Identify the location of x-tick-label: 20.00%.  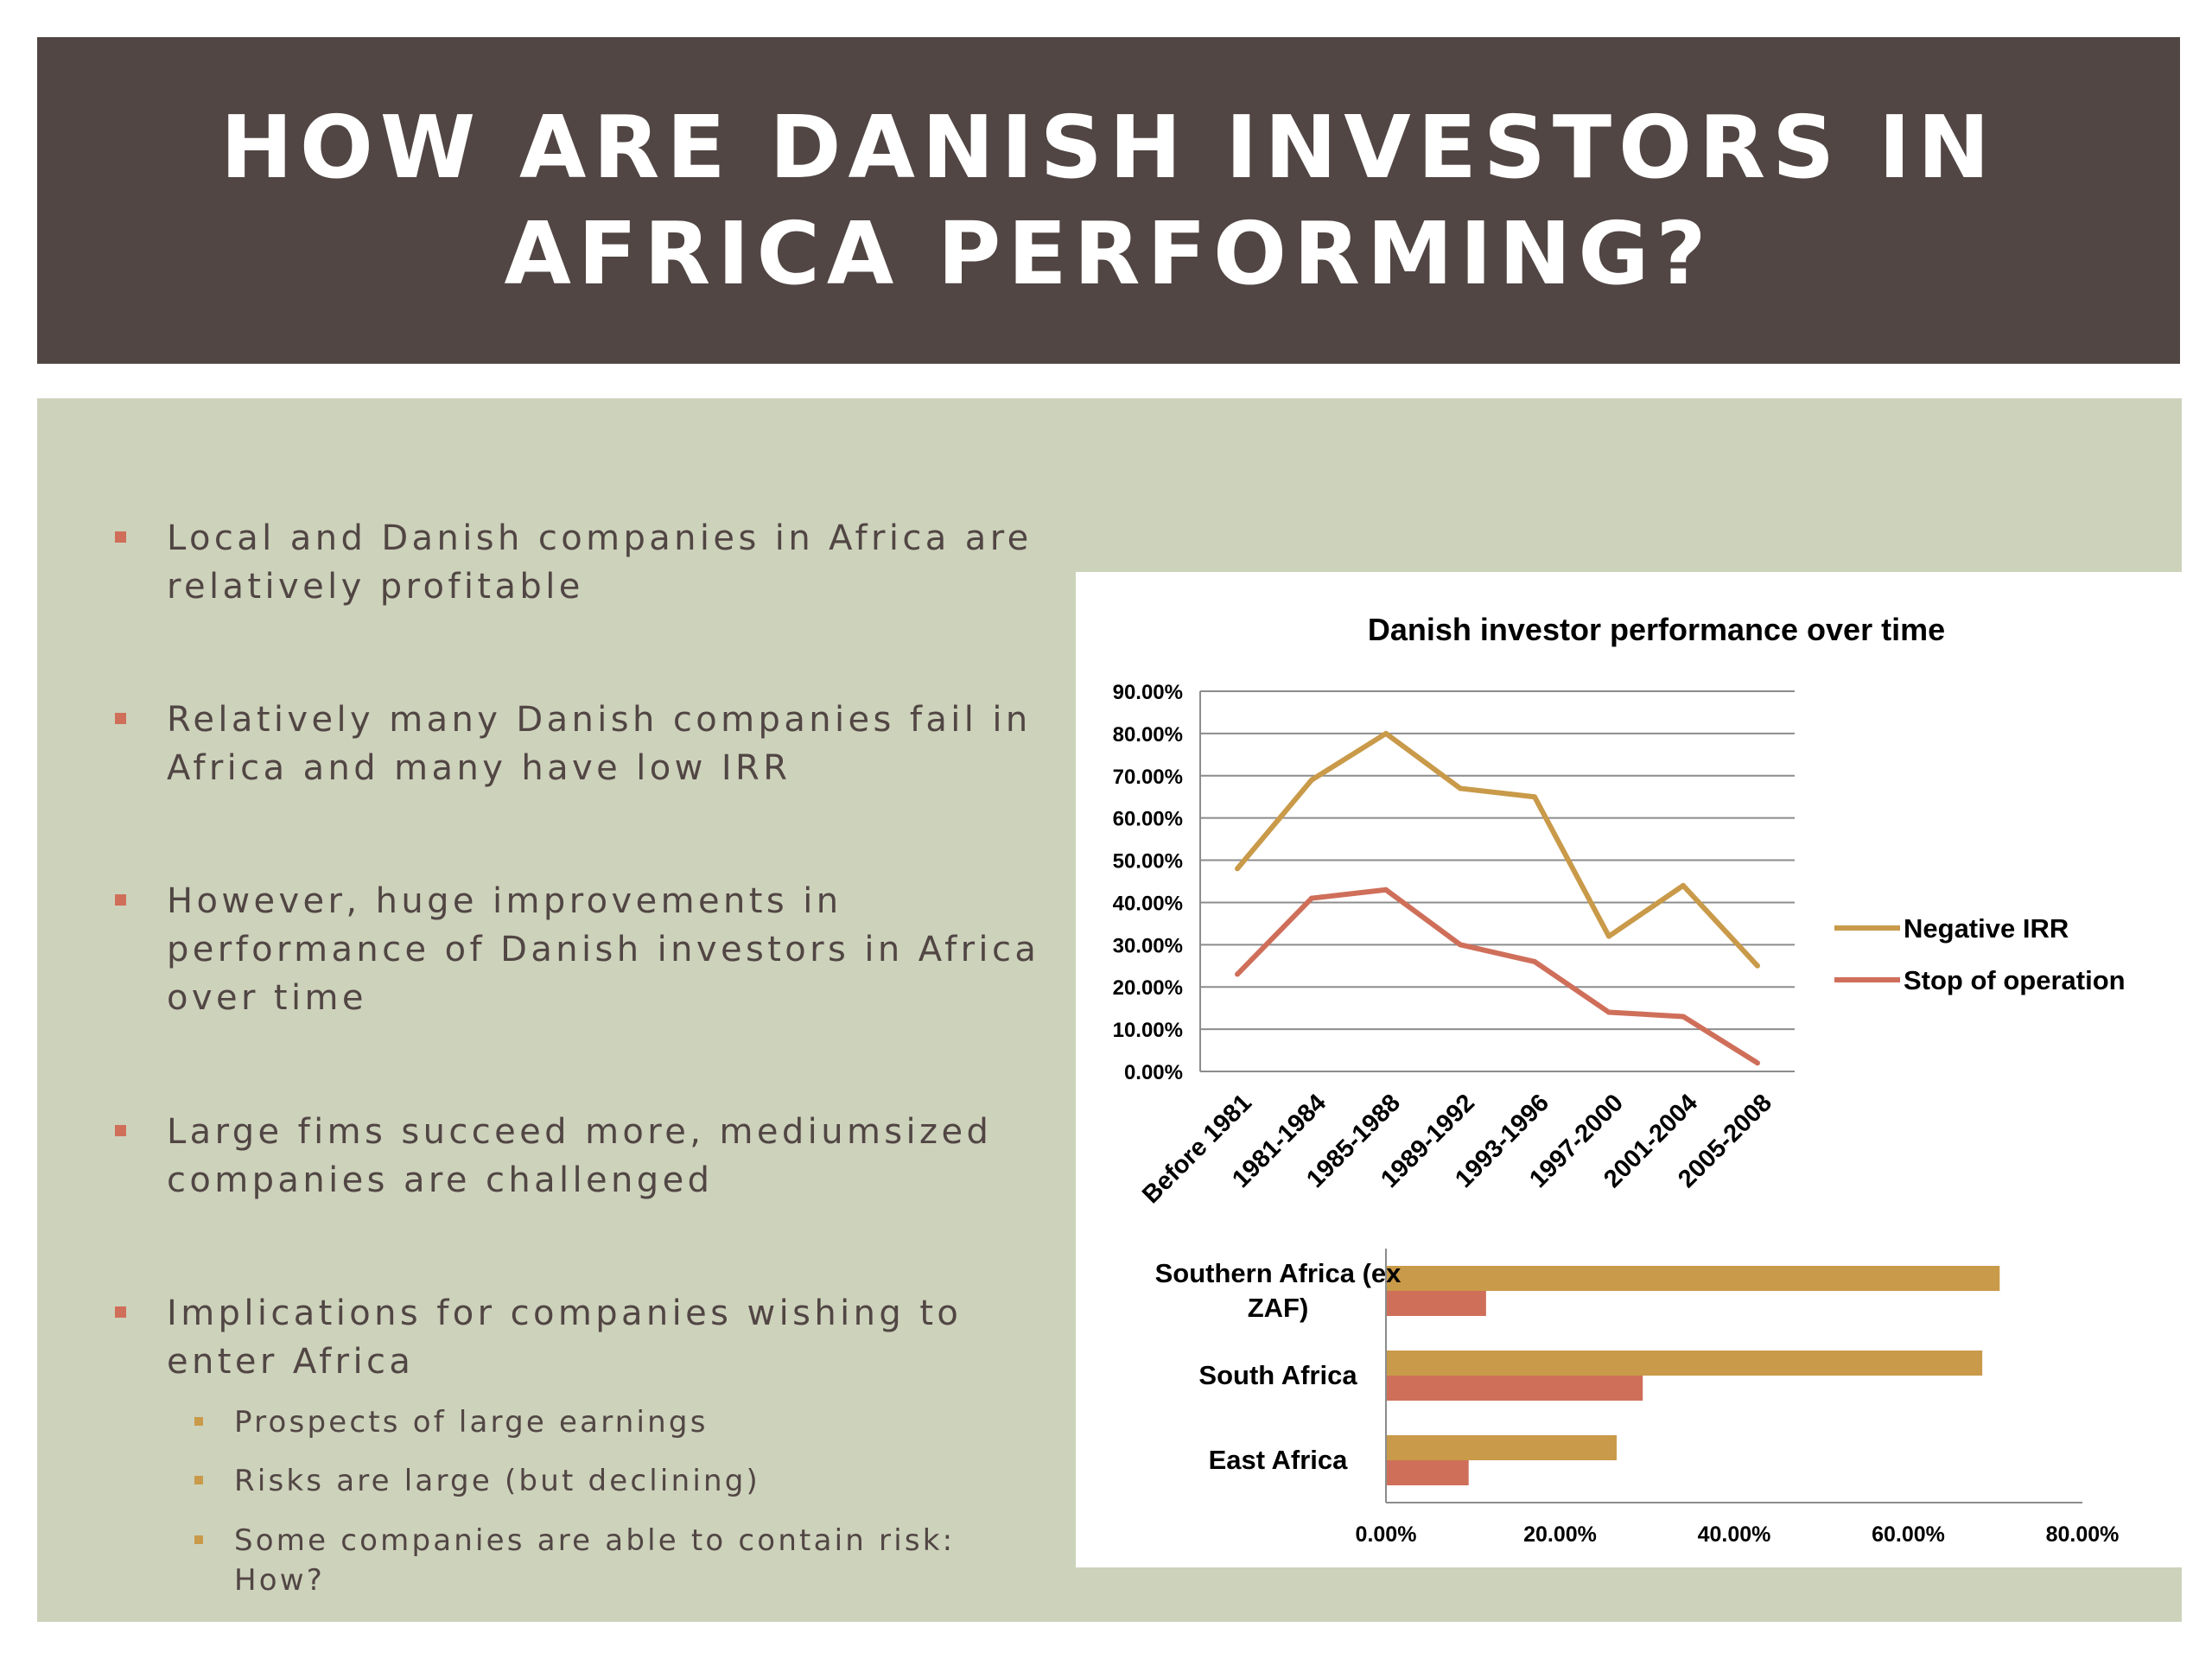
(1560, 1534).